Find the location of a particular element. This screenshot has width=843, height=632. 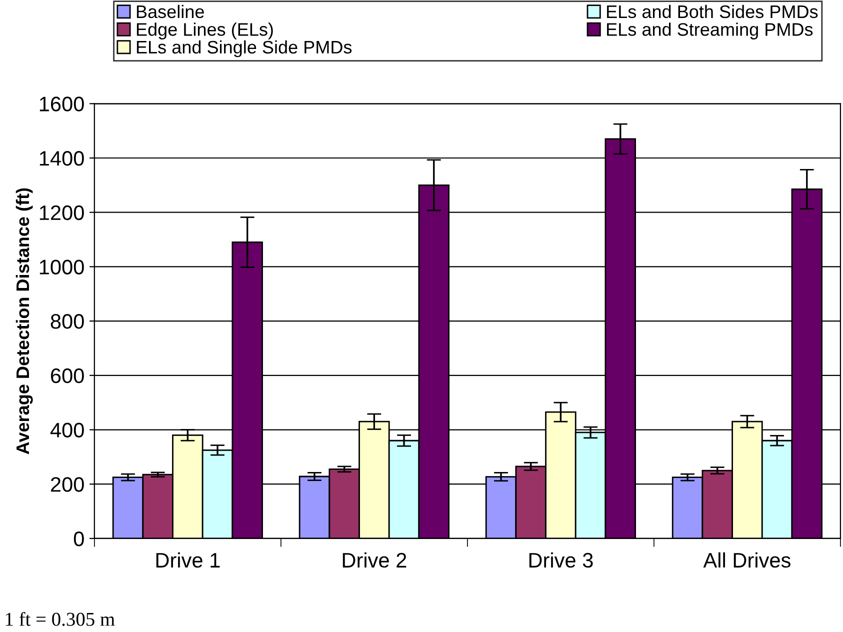

y-tick-label: 1200 is located at coordinates (62, 212).